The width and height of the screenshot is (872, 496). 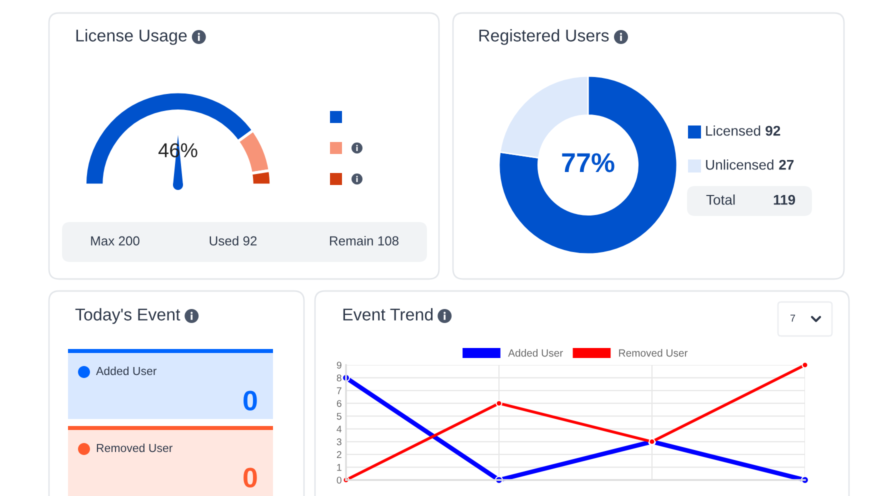 I want to click on chart-title: License Usage, so click(x=131, y=37).